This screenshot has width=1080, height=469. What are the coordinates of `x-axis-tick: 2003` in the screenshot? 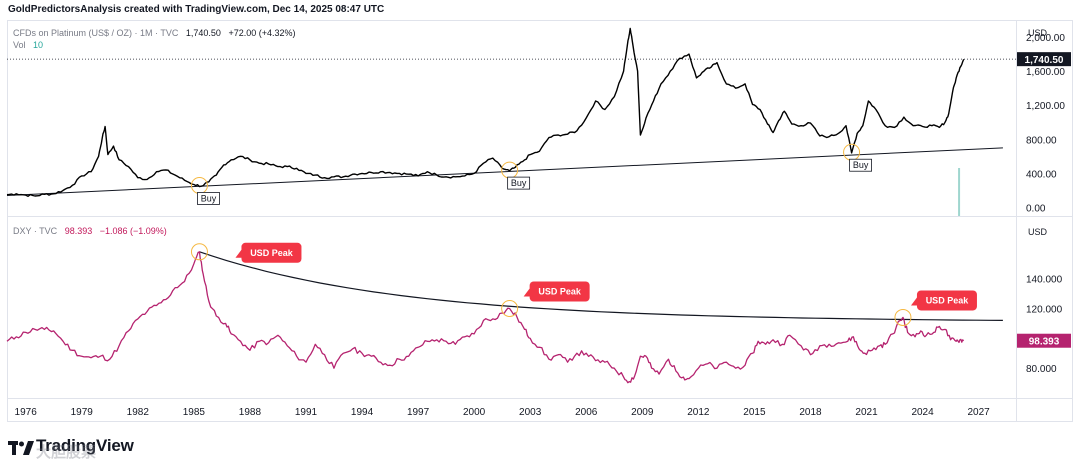 It's located at (530, 412).